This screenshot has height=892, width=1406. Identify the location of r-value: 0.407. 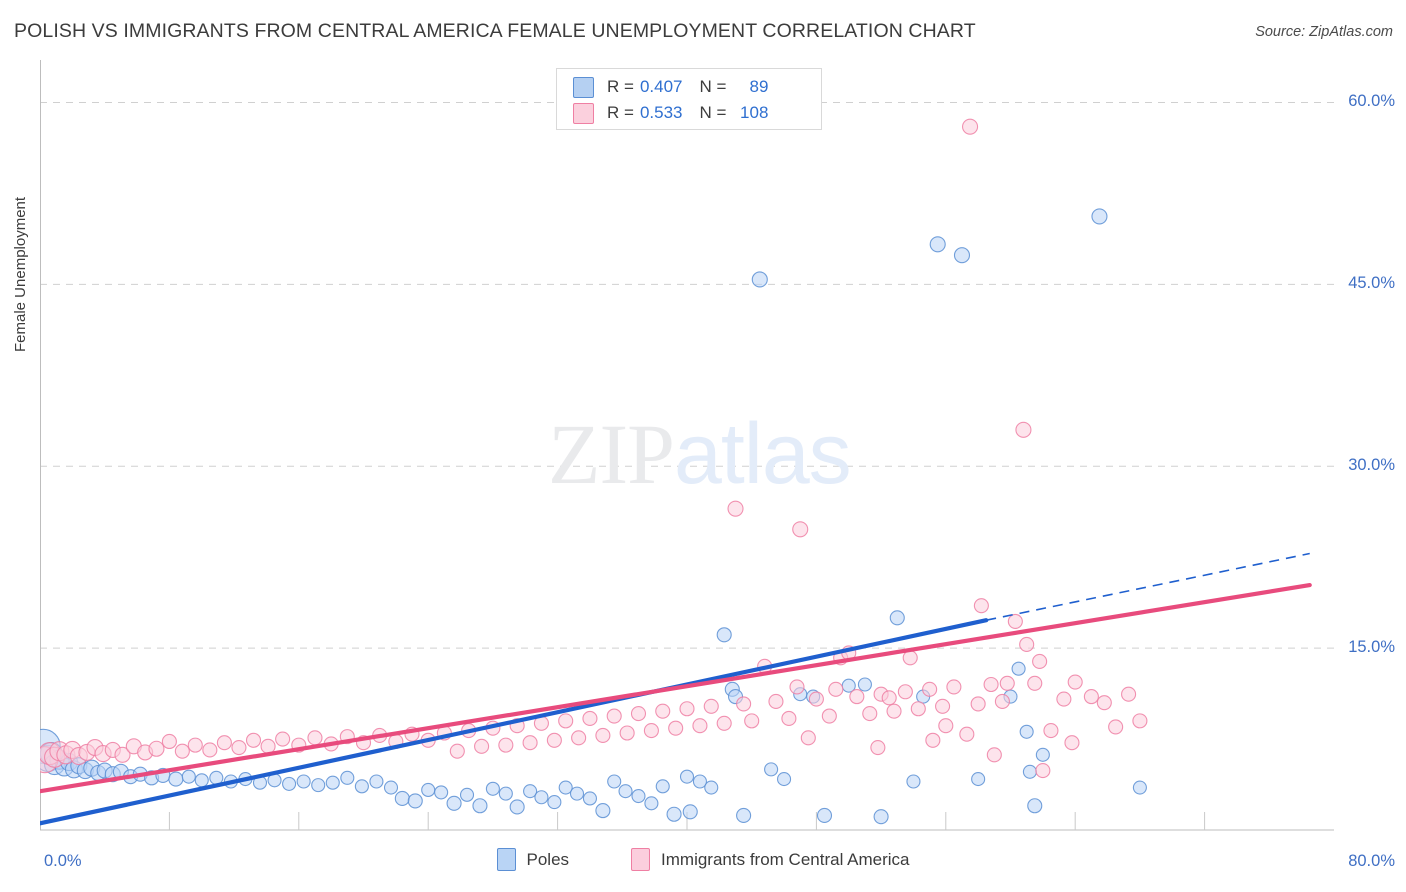
(661, 86).